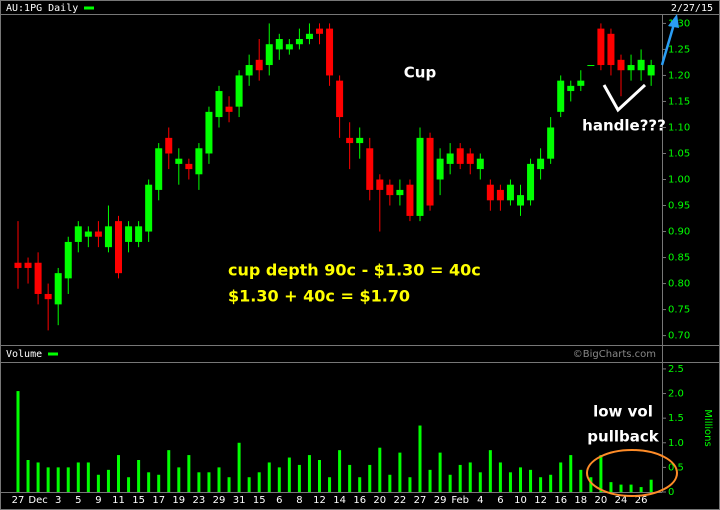  Describe the element at coordinates (668, 44) in the screenshot. I see `arrow` at that location.